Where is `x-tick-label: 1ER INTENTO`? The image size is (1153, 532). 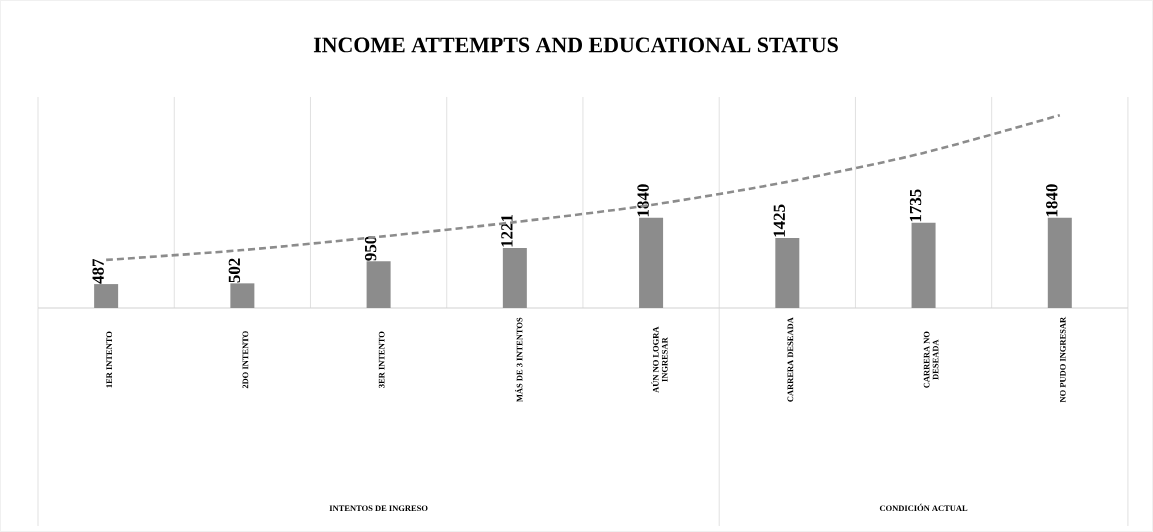 x-tick-label: 1ER INTENTO is located at coordinates (109, 359).